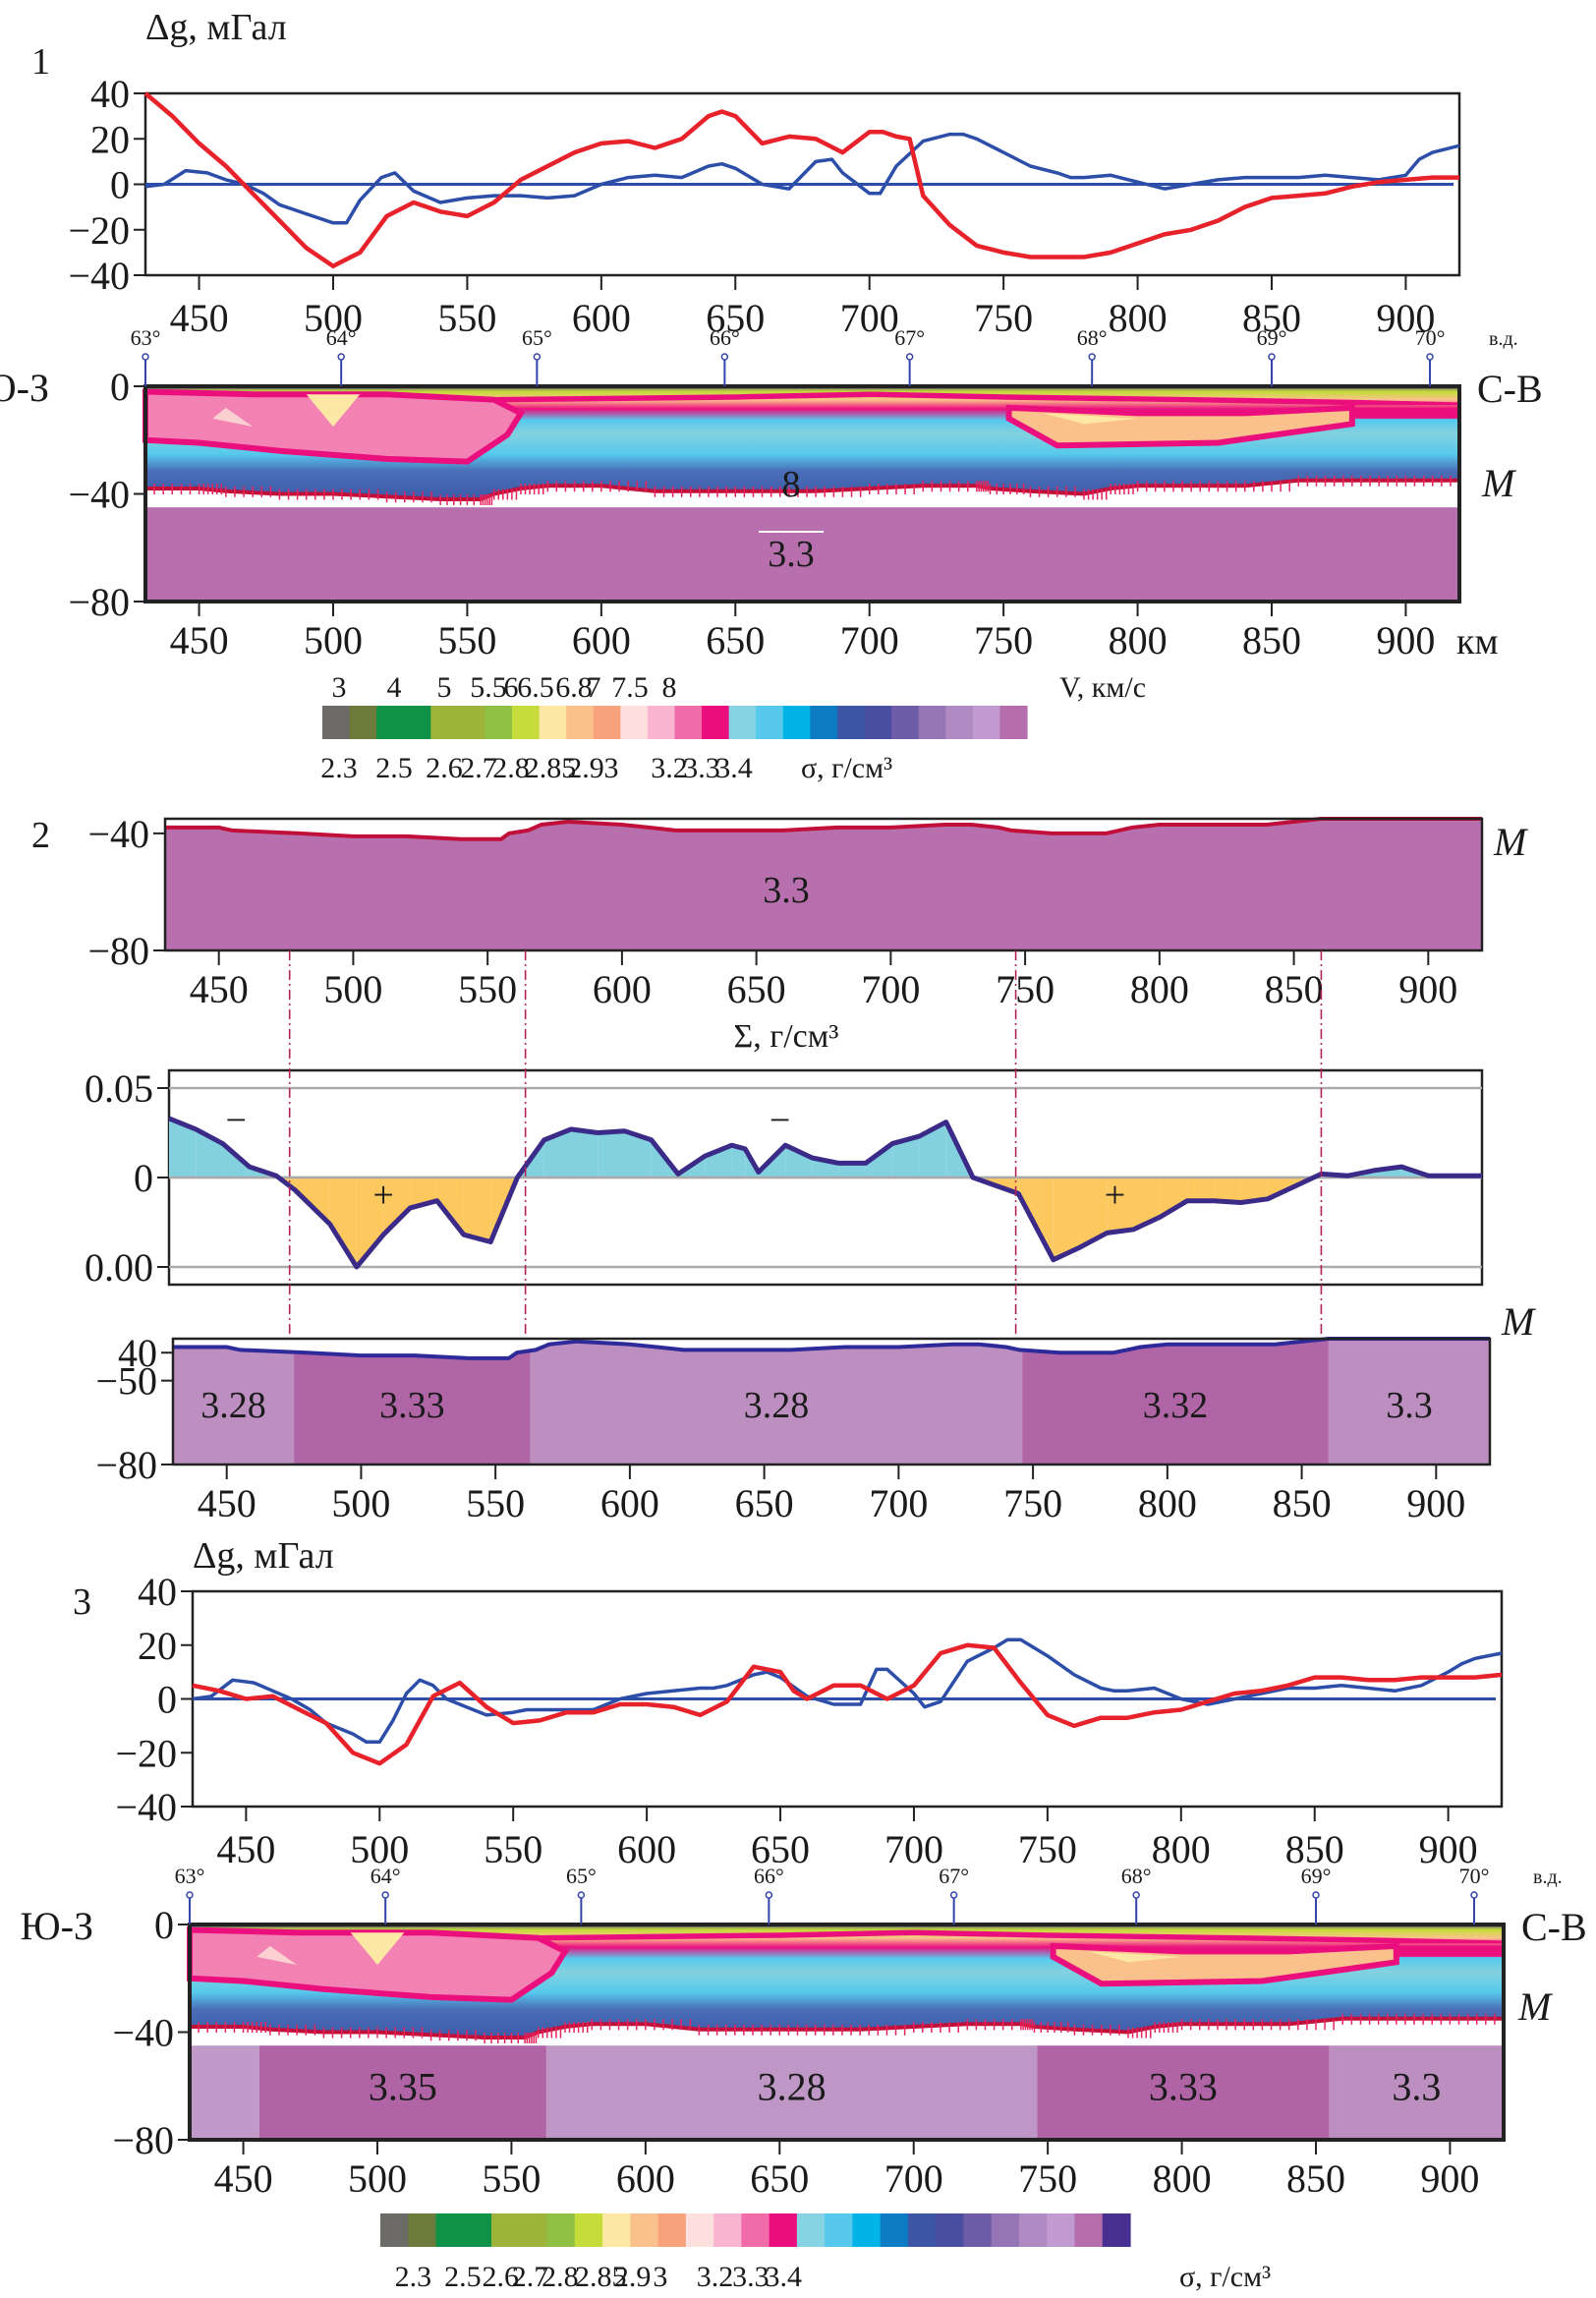 The width and height of the screenshot is (1596, 2298). What do you see at coordinates (1135, 1957) in the screenshot?
I see `yellow-body-east` at bounding box center [1135, 1957].